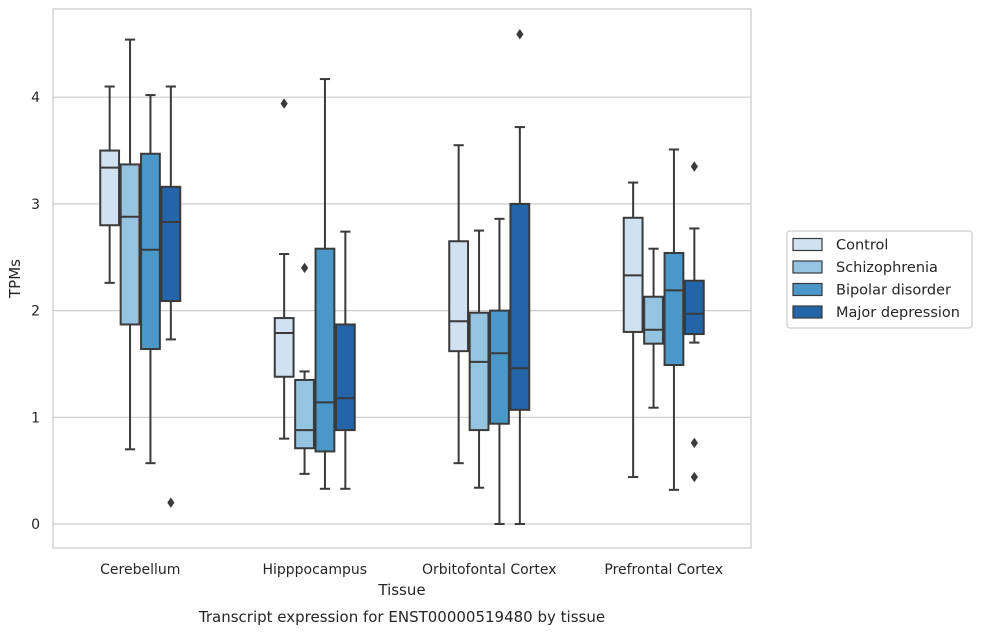  I want to click on y-tick-label: 1, so click(35, 418).